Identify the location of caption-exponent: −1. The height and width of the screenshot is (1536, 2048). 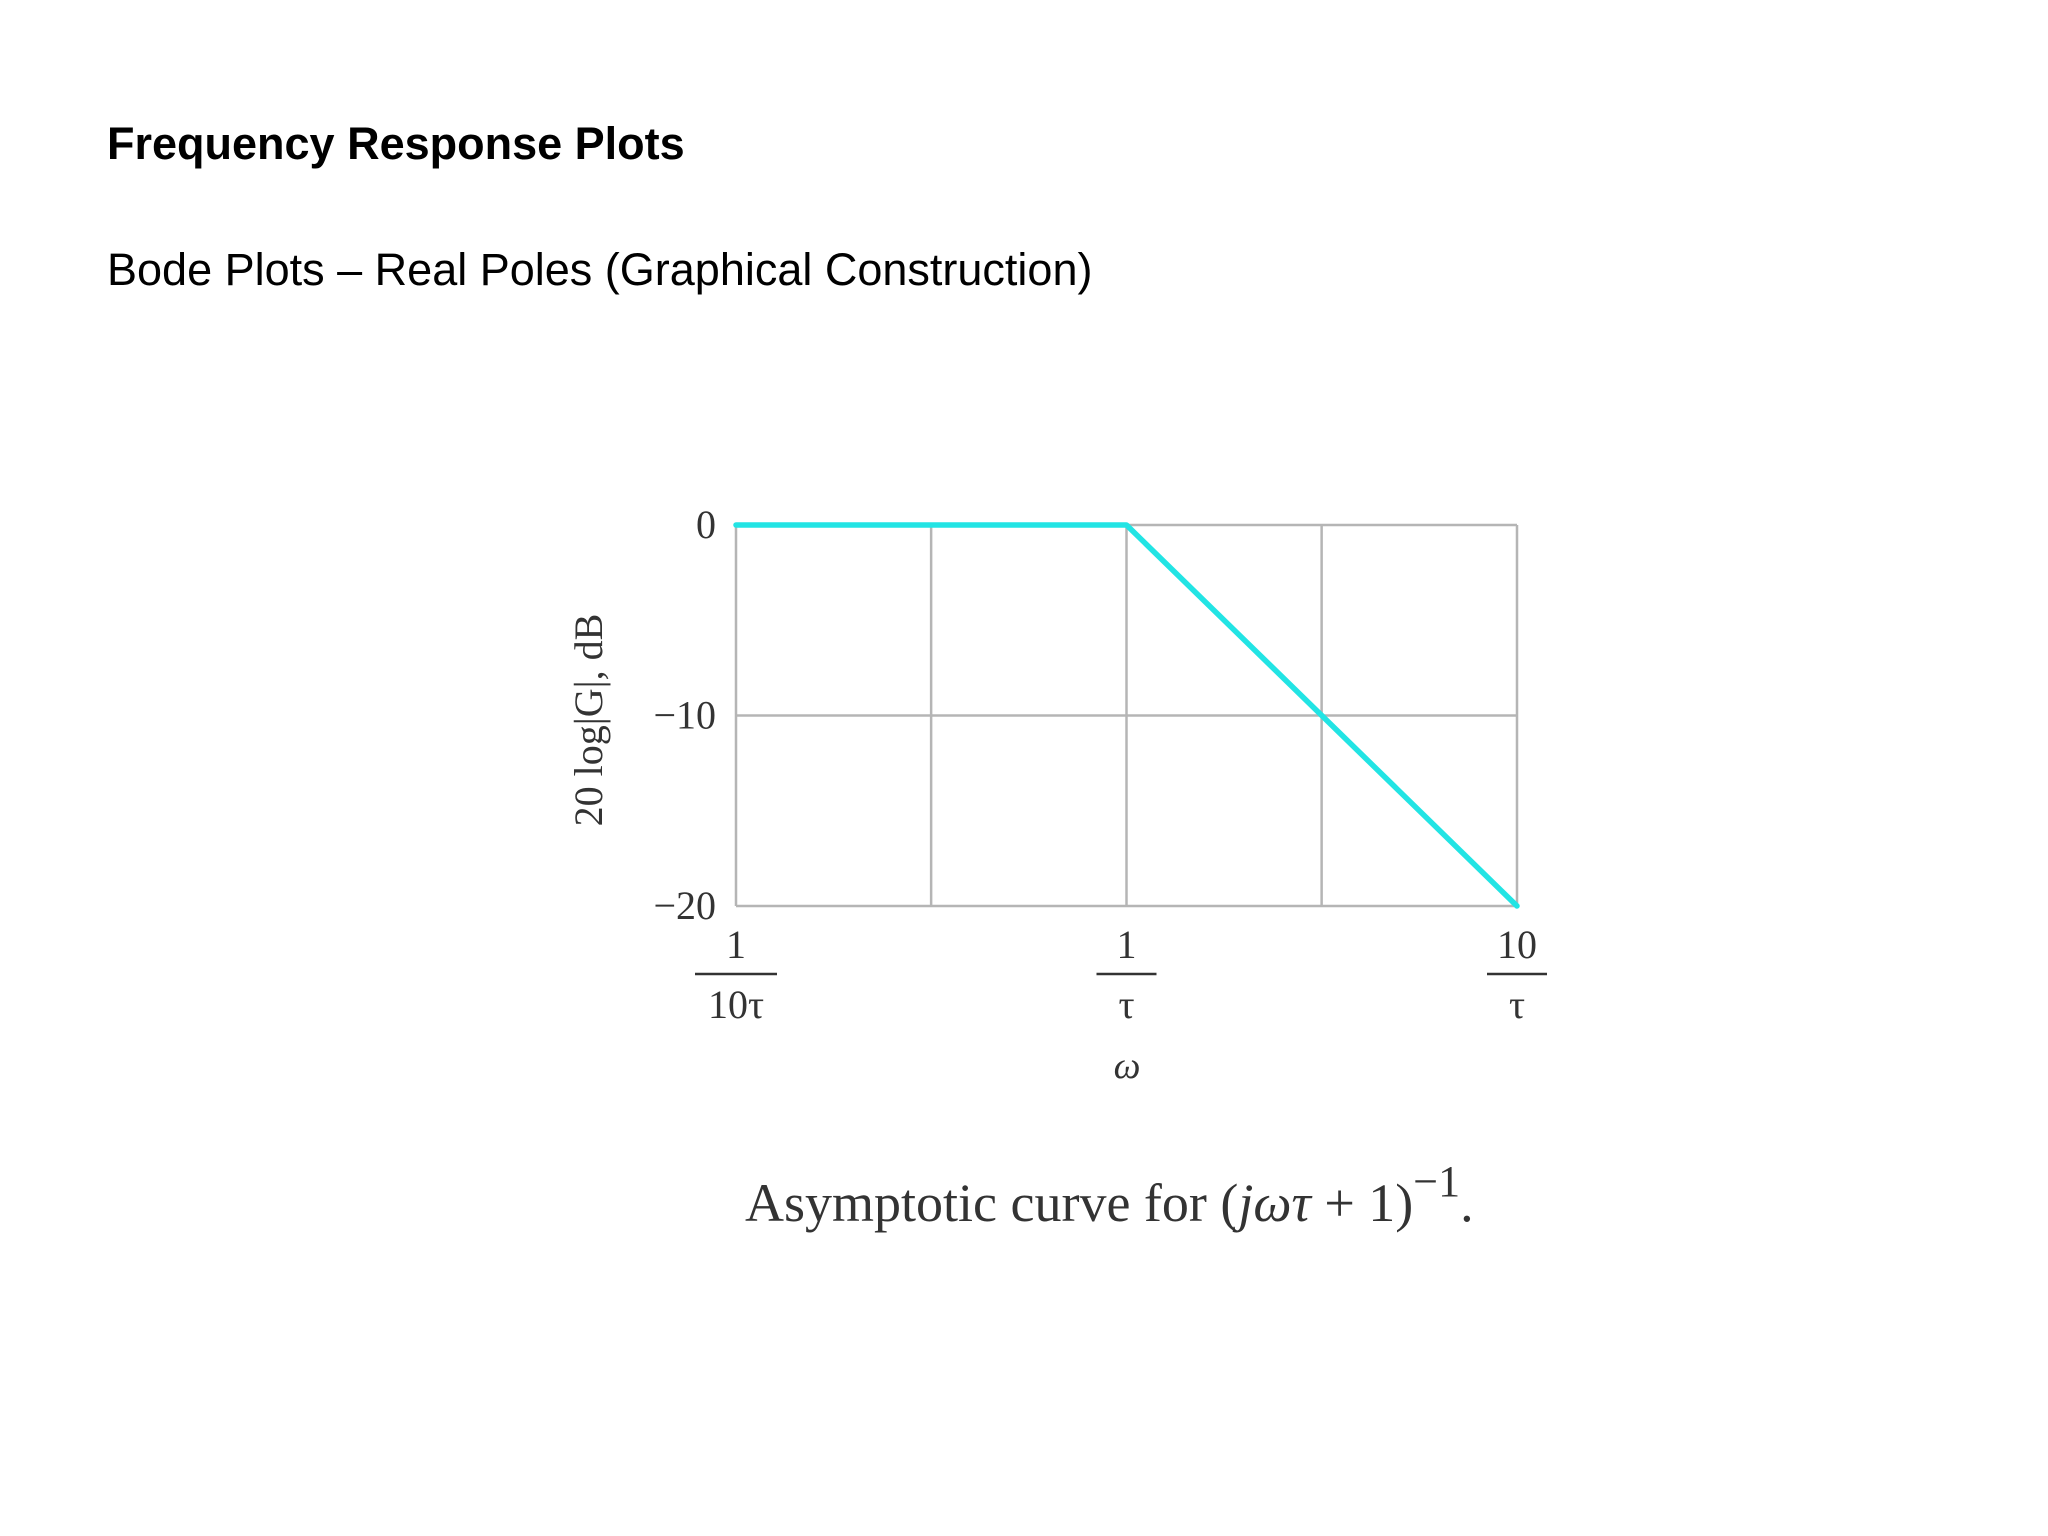
(1437, 1181).